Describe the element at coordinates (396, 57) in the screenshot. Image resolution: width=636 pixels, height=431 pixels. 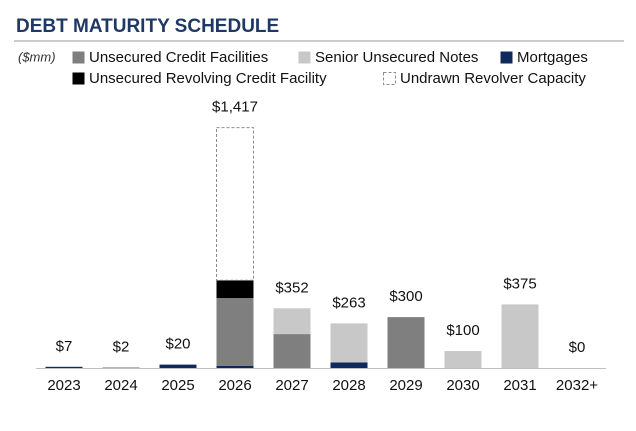
I see `legend-label: Senior Unsecured Notes` at that location.